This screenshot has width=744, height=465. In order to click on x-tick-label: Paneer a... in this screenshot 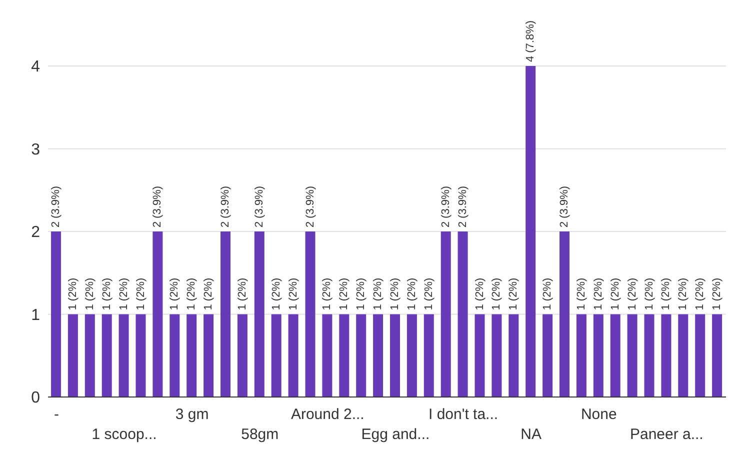, I will do `click(667, 434)`.